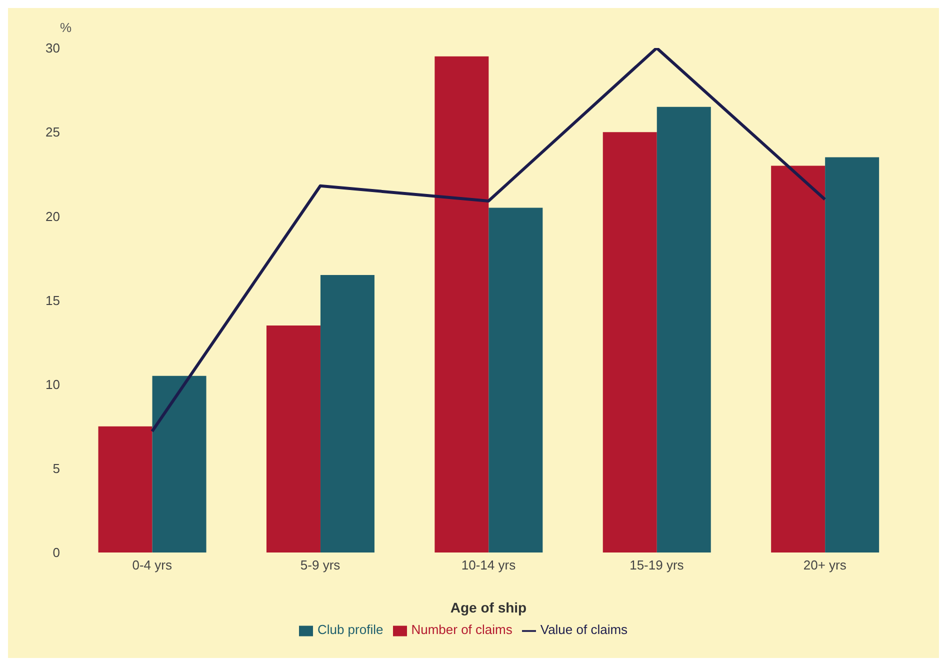 The width and height of the screenshot is (947, 669). Describe the element at coordinates (350, 630) in the screenshot. I see `legend-label: Club profile` at that location.